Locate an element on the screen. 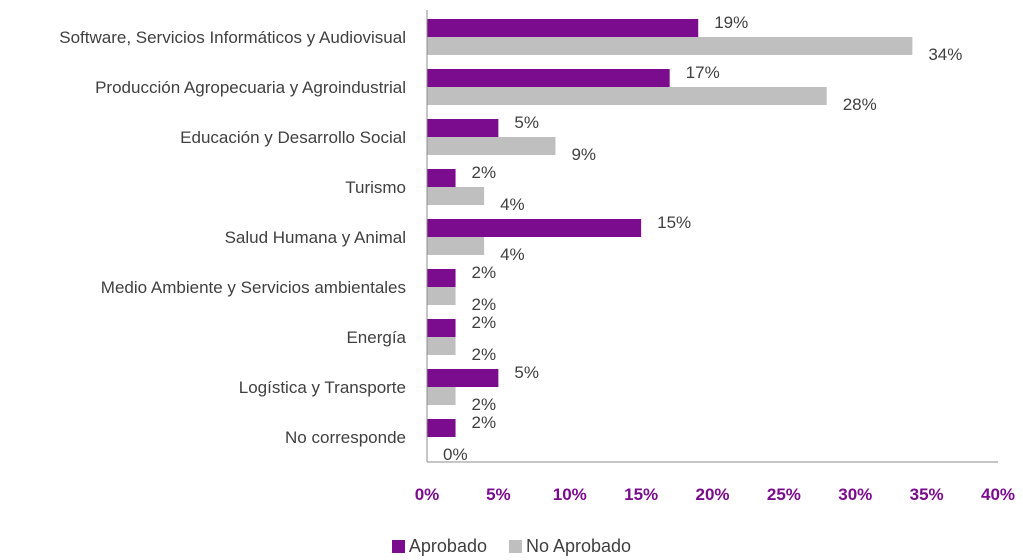  x-tick-label: 20% is located at coordinates (712, 494).